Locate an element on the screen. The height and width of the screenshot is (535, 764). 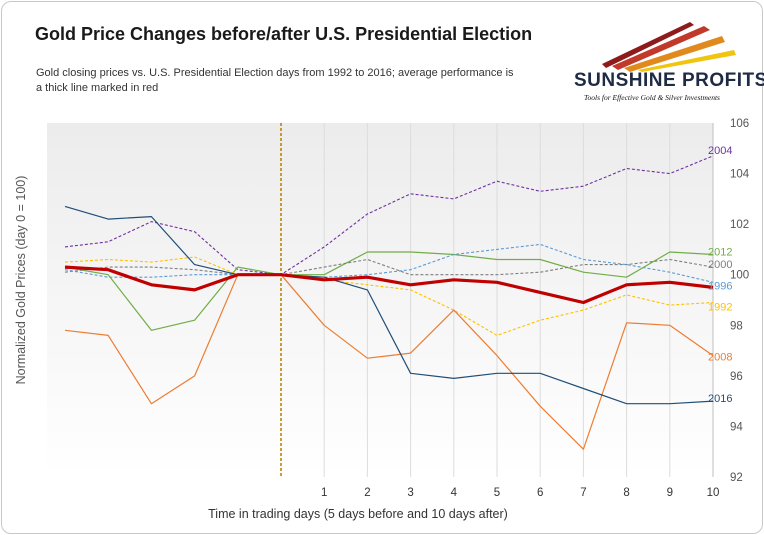
x-tick-label: 1 is located at coordinates (324, 493).